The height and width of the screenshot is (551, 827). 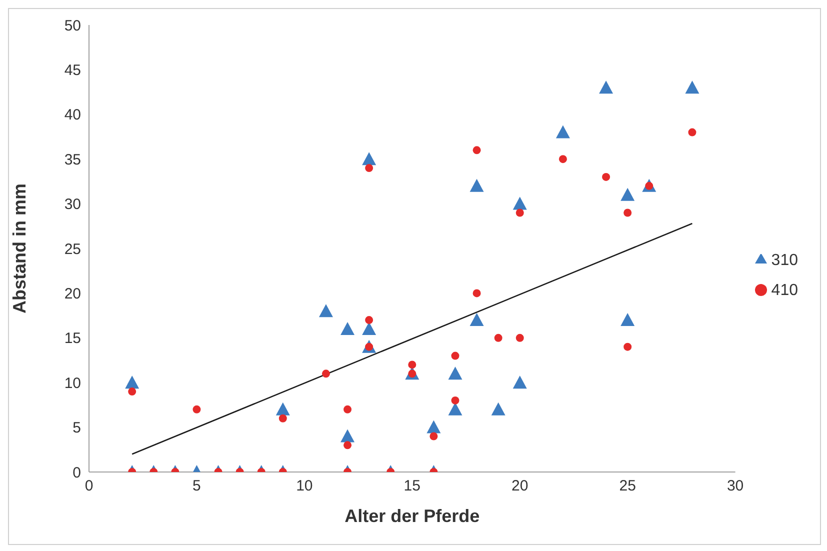 I want to click on x-tick-label: 15, so click(x=412, y=486).